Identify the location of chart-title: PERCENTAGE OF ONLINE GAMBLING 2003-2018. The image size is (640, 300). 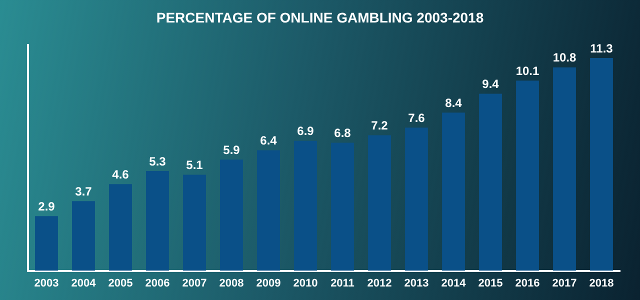
(320, 17).